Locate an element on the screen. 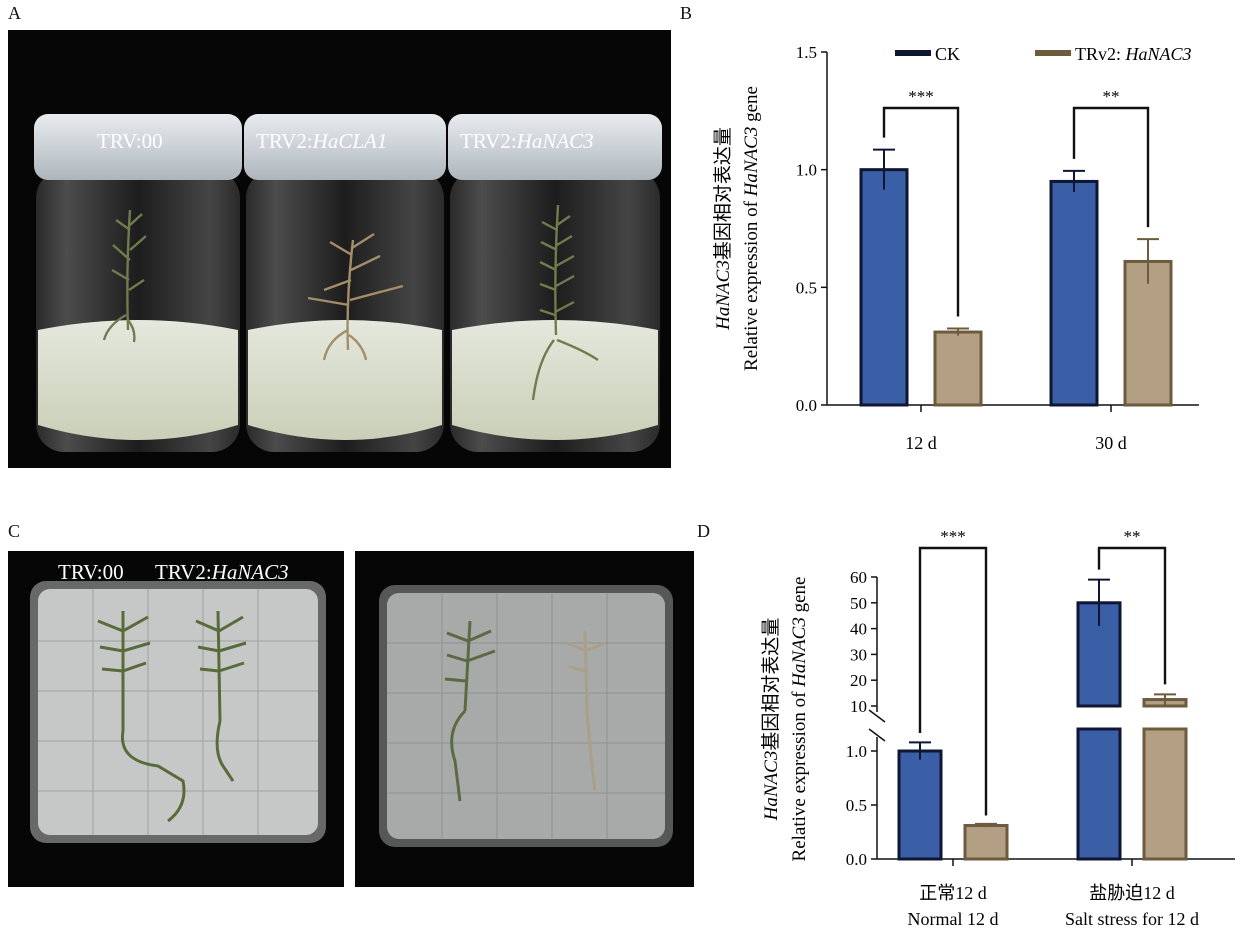 The height and width of the screenshot is (934, 1239). jar-label-hanac3: TRV2:HaNAC3 is located at coordinates (527, 141).